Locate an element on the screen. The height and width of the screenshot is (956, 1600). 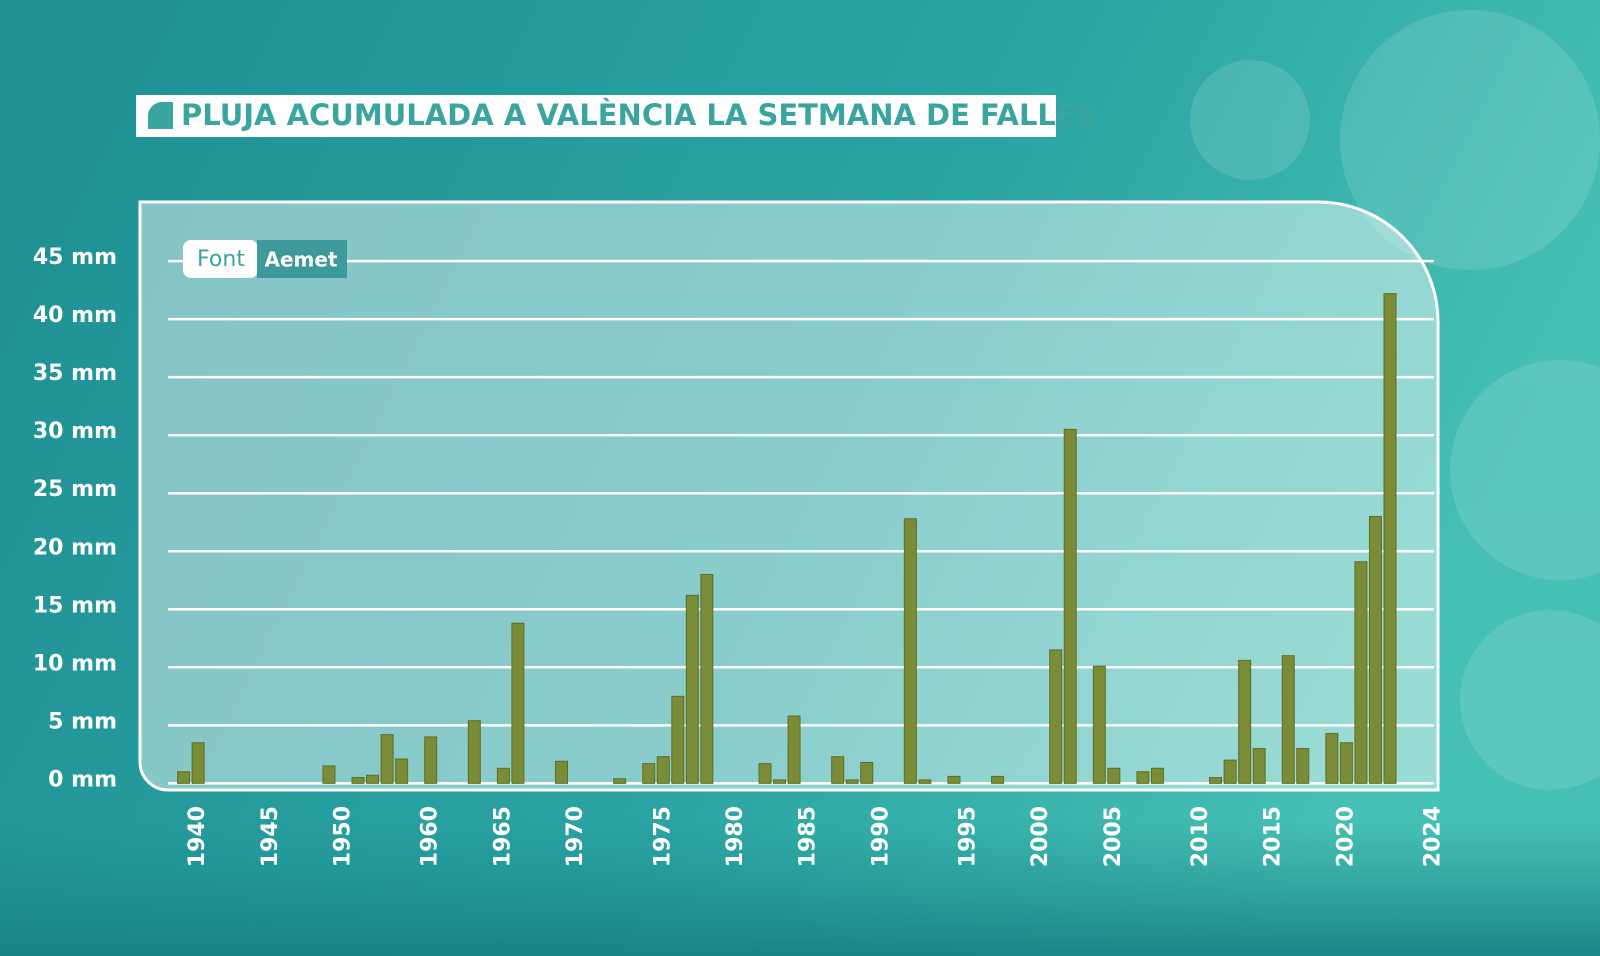
y-tick-label: 5 mm is located at coordinates (82, 721).